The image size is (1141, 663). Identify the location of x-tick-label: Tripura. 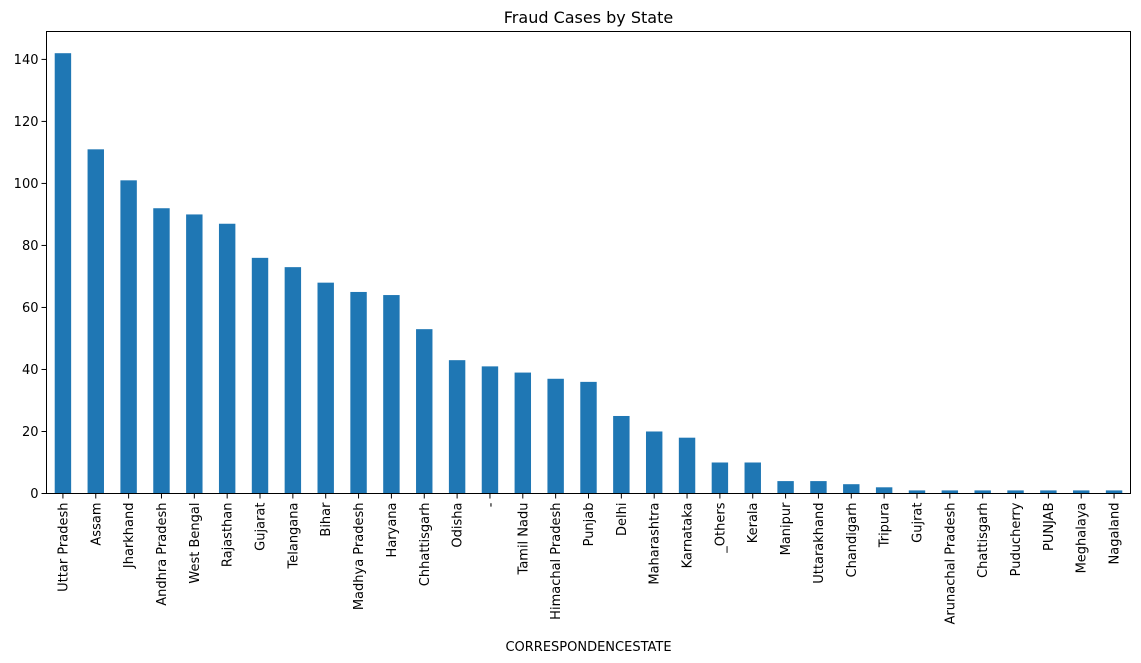
(885, 526).